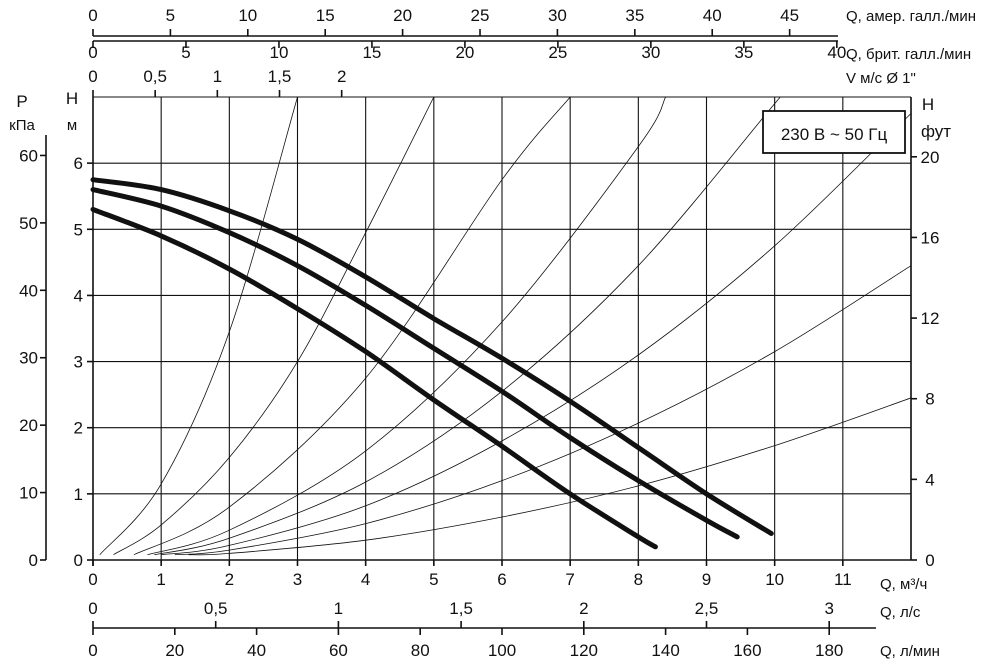  Describe the element at coordinates (28, 425) in the screenshot. I see `y-tick-label-pressure: 20` at that location.